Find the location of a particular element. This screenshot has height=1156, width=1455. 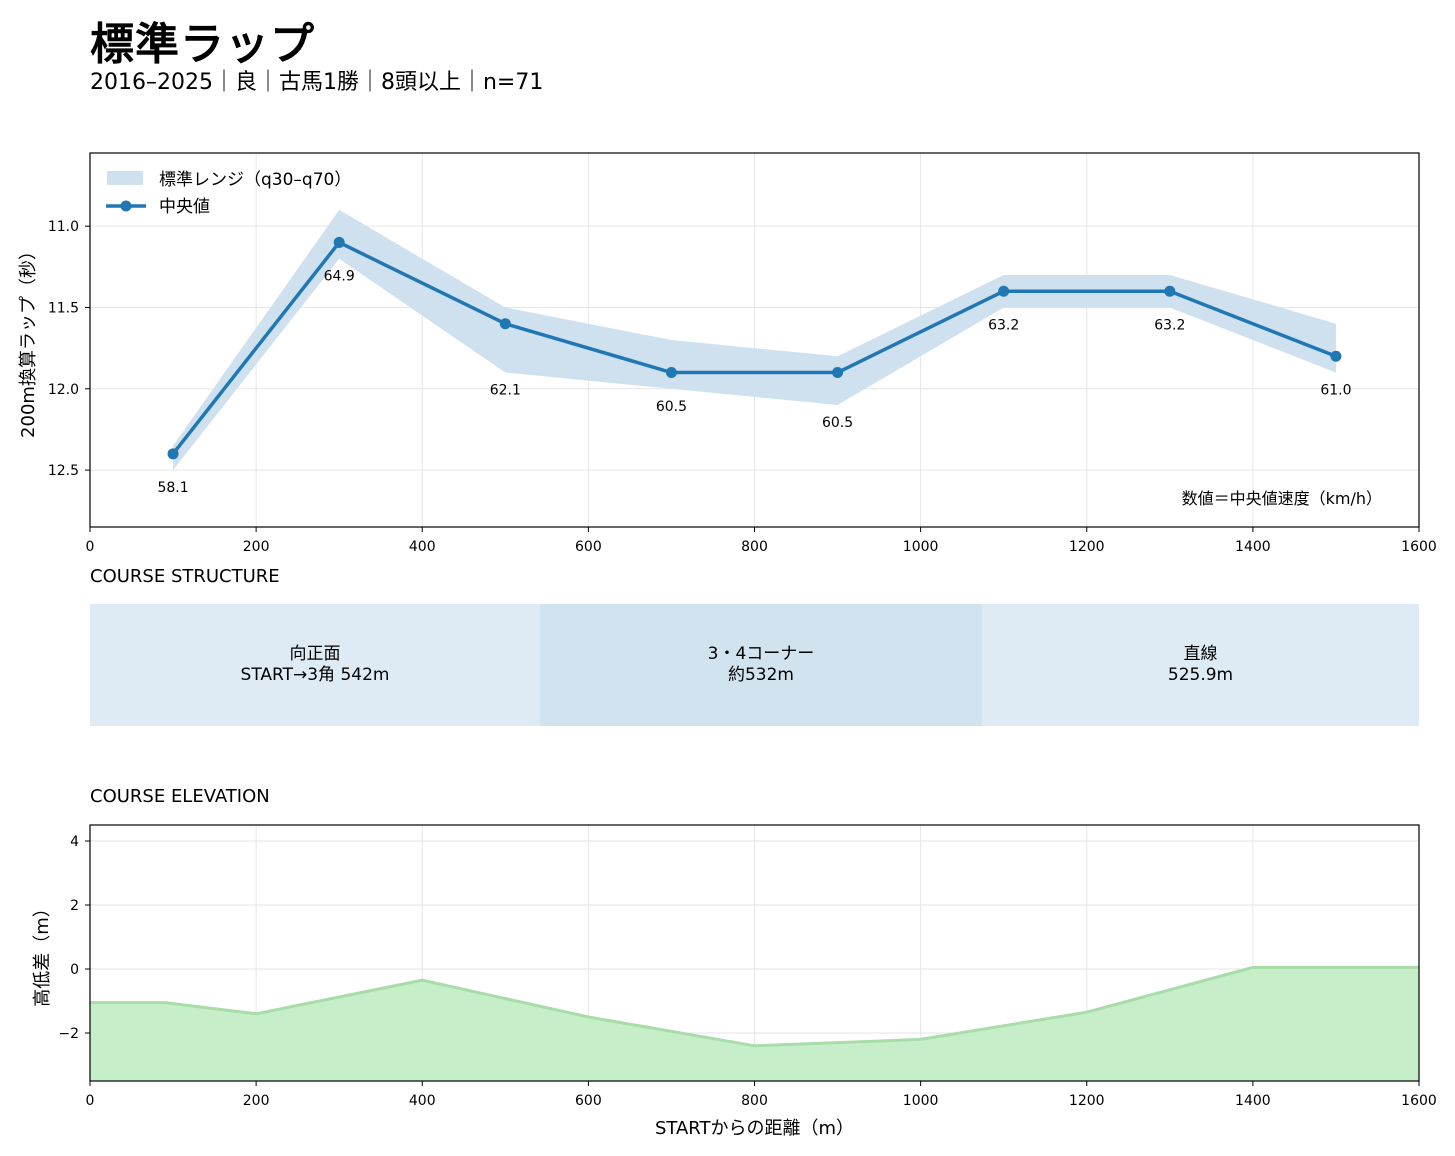

y-axis-label: 高低差（m） is located at coordinates (42, 953).